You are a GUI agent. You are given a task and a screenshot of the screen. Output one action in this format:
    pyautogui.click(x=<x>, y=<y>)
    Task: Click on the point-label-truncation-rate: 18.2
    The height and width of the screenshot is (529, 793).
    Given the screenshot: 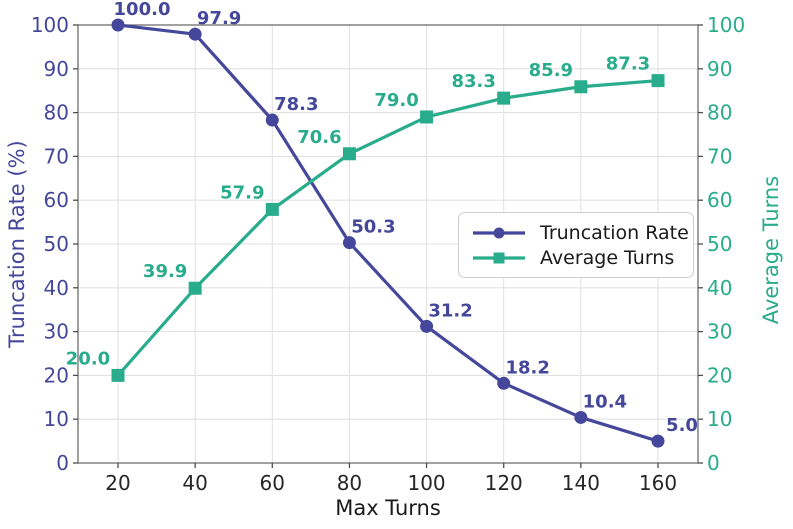 What is the action you would take?
    pyautogui.click(x=528, y=367)
    